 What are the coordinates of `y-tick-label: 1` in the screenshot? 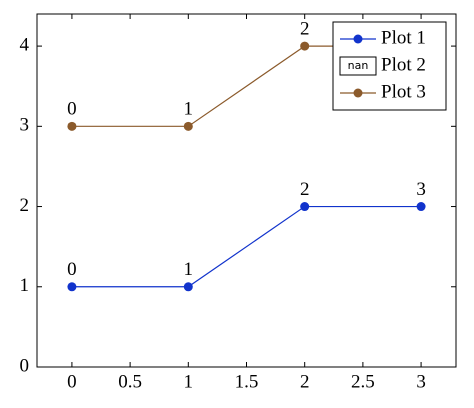 It's located at (25, 285).